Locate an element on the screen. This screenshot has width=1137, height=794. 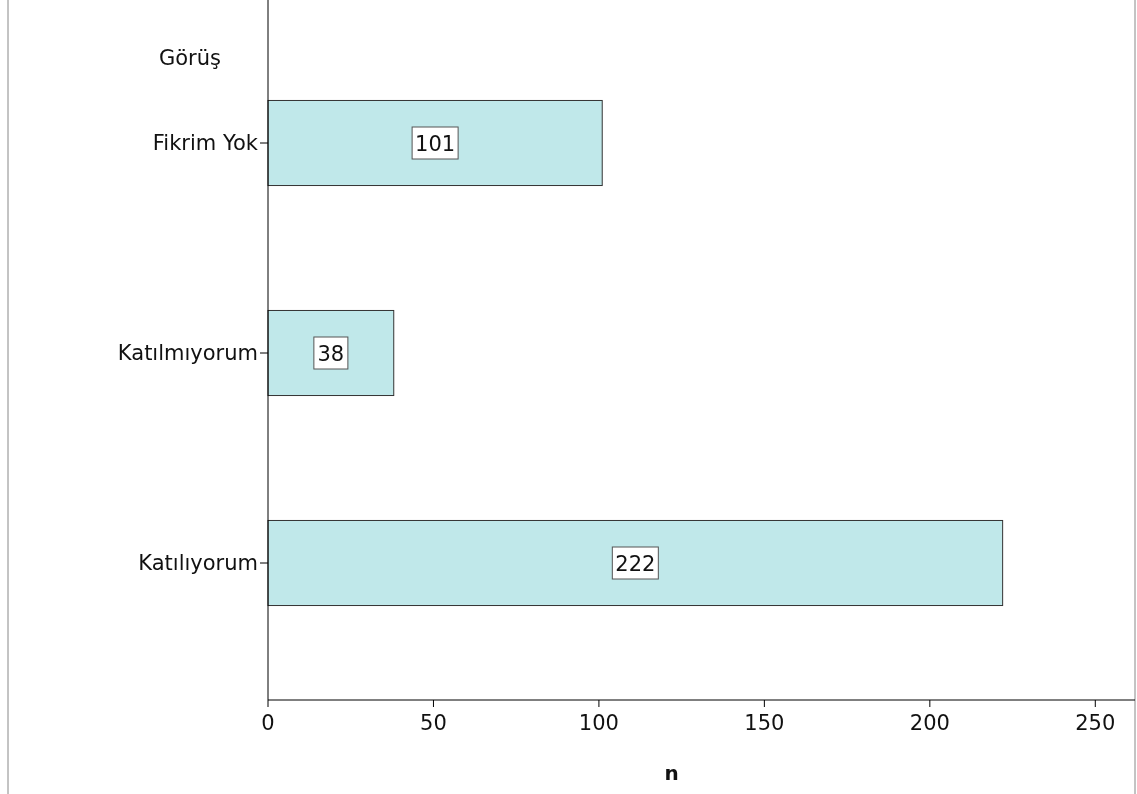
y-tick-label: Katılıyorum is located at coordinates (198, 563).